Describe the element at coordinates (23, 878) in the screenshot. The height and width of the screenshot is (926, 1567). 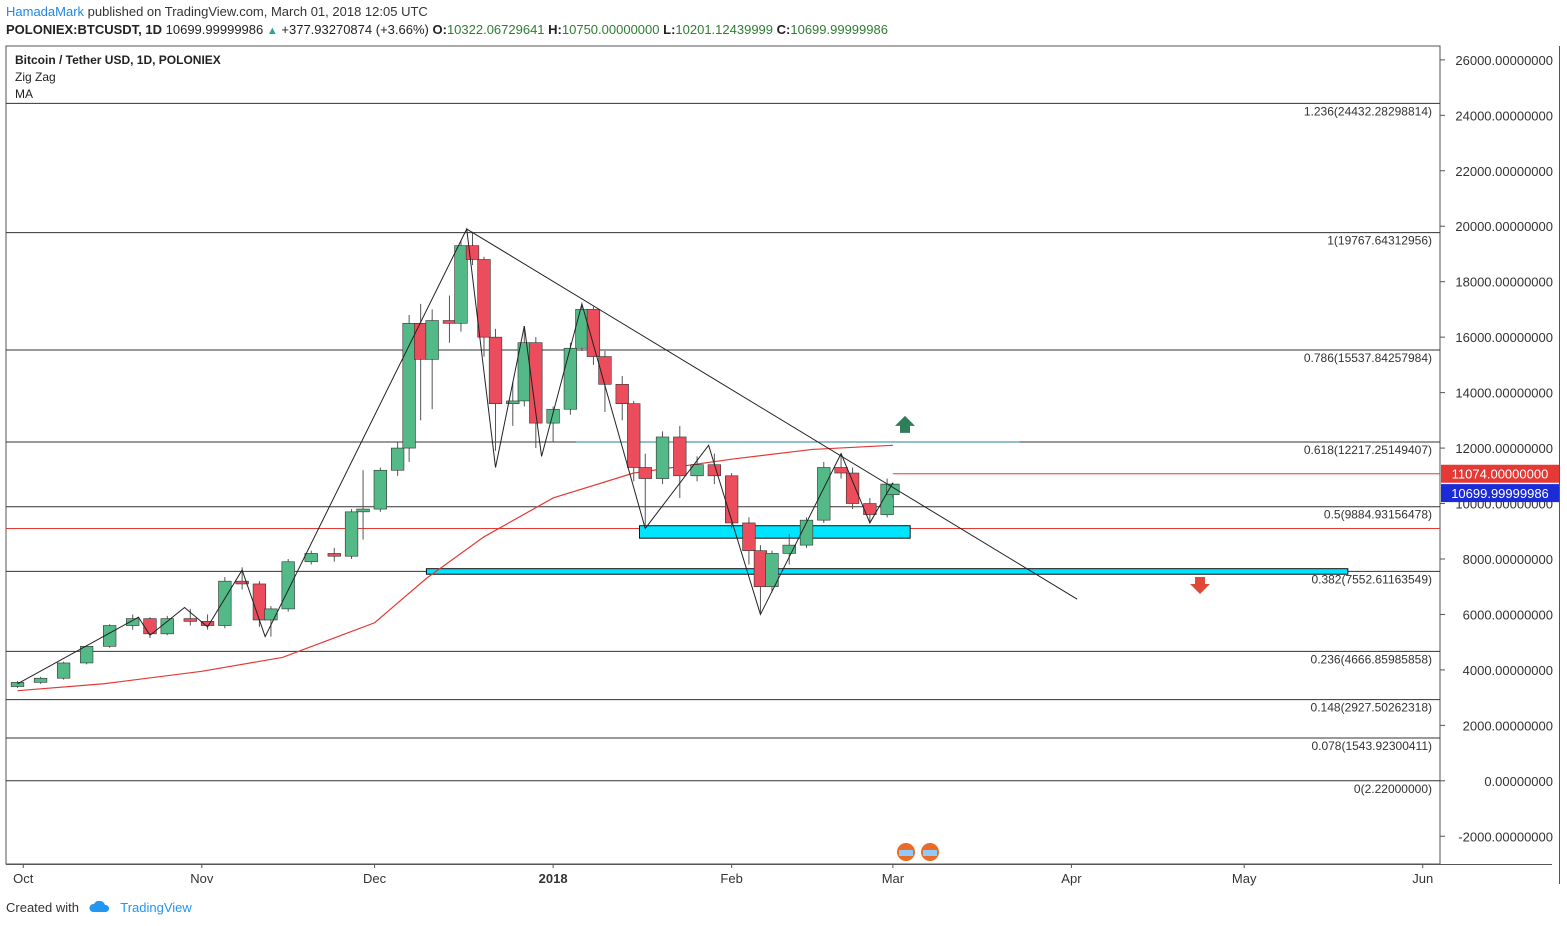
I see `x-tick-label: Oct` at that location.